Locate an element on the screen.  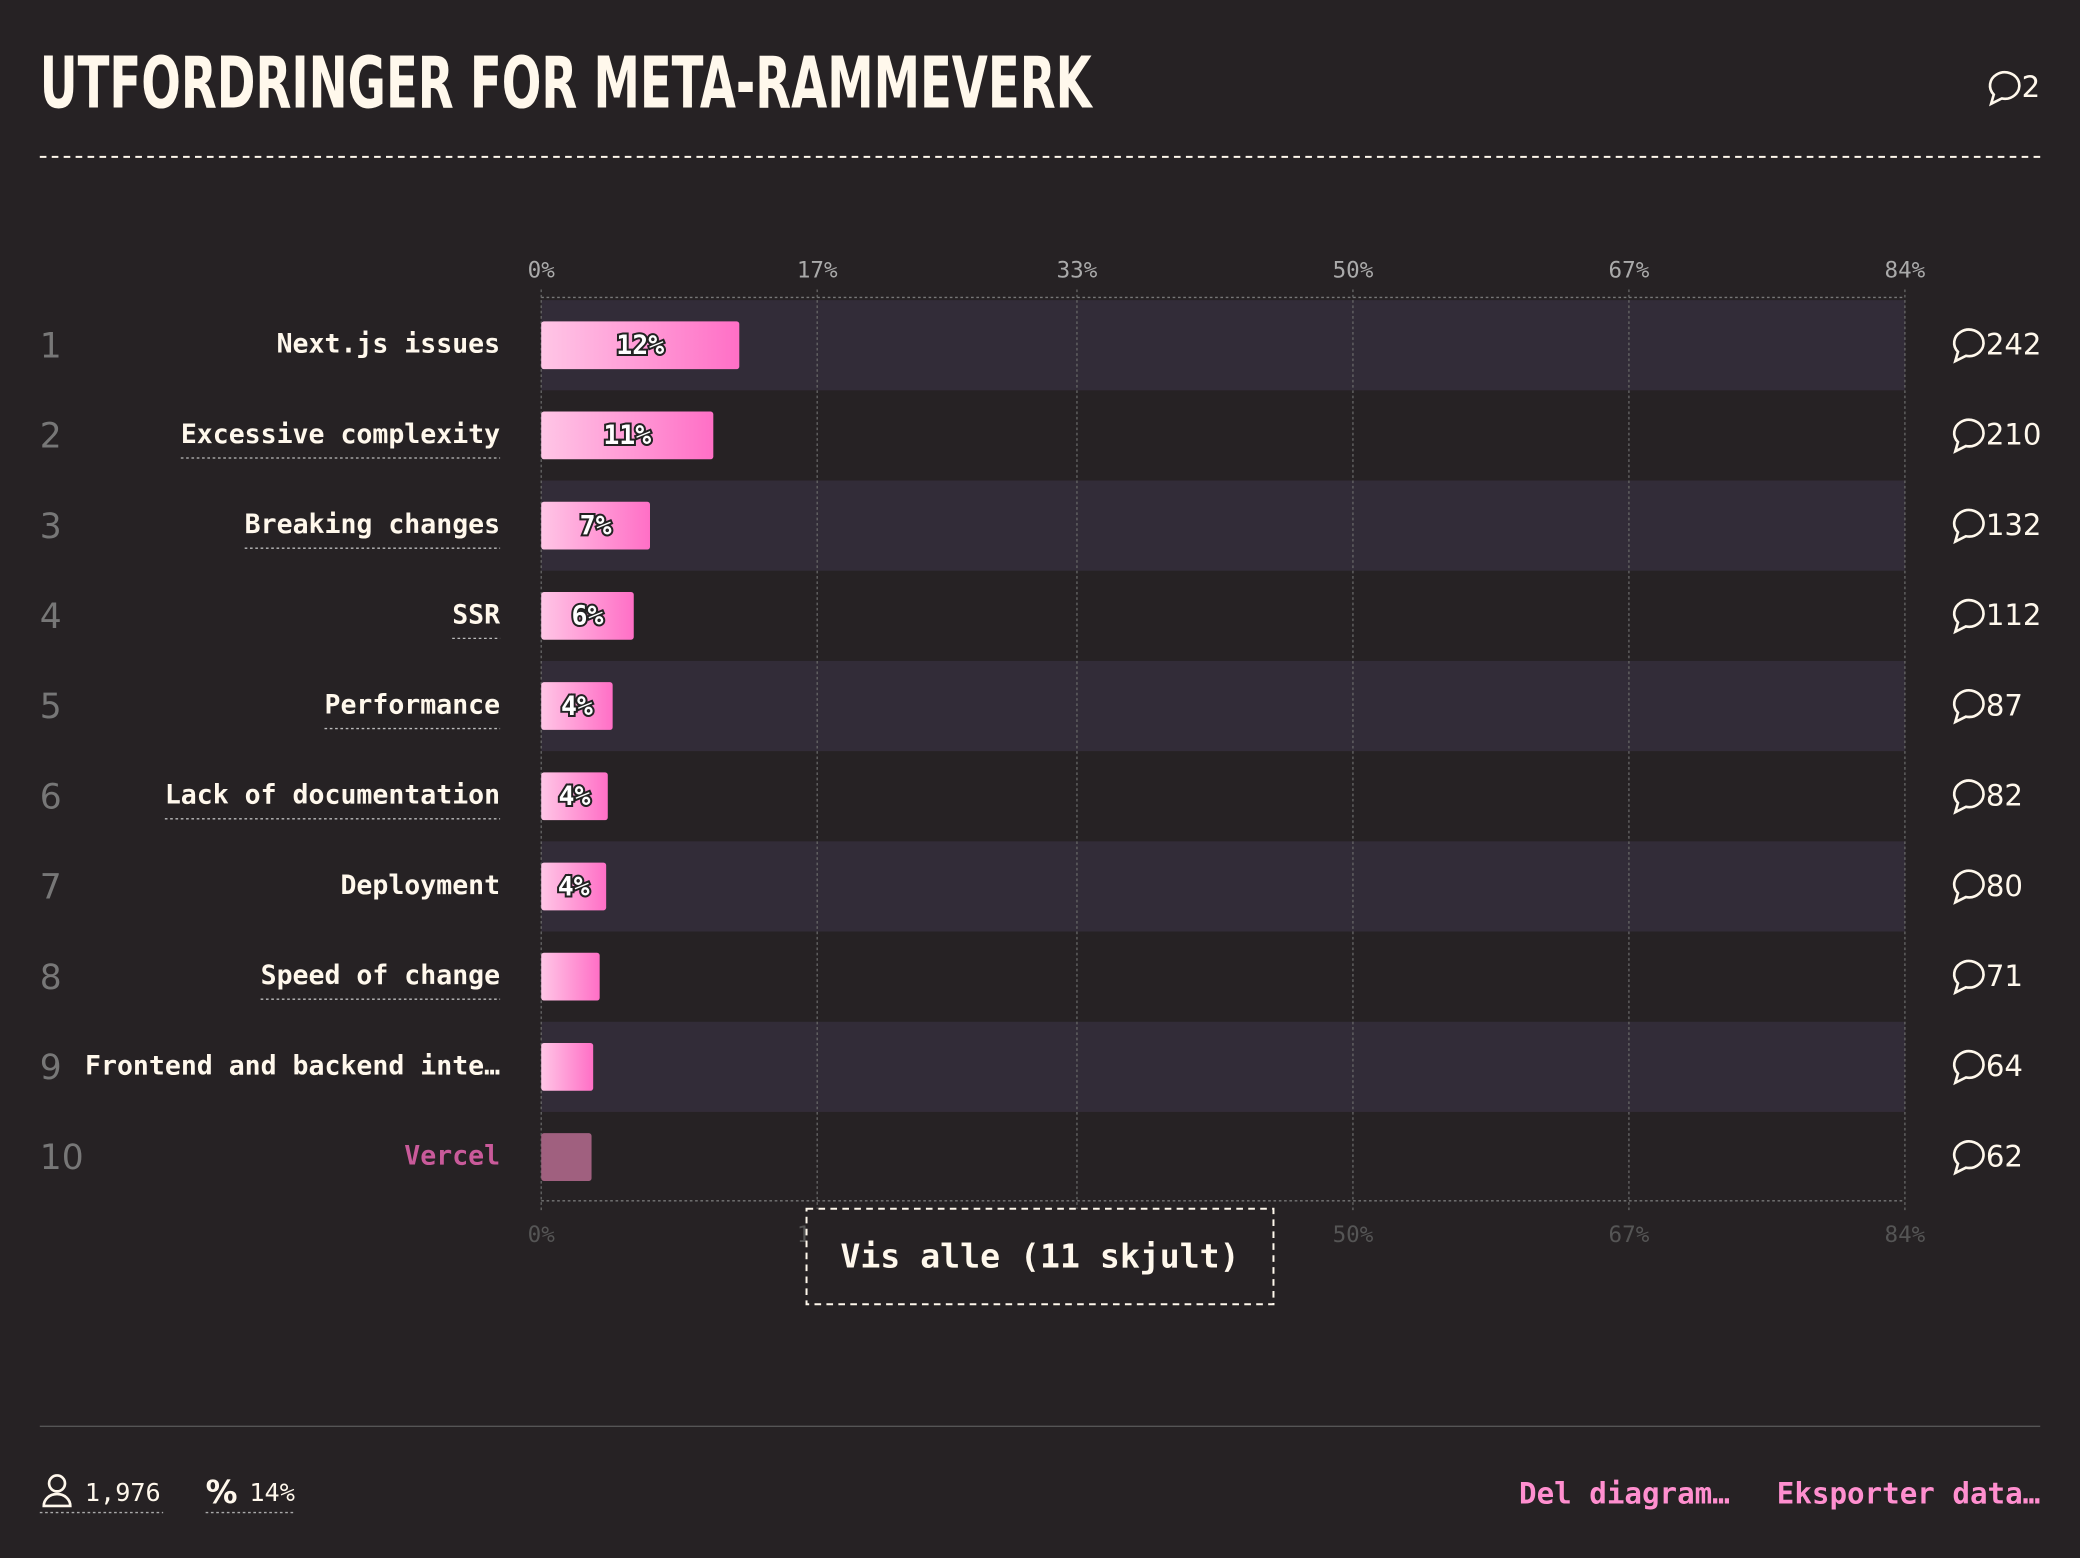
chart-title: UTFORDRINGER FOR META-RAMMEVERK is located at coordinates (567, 82).